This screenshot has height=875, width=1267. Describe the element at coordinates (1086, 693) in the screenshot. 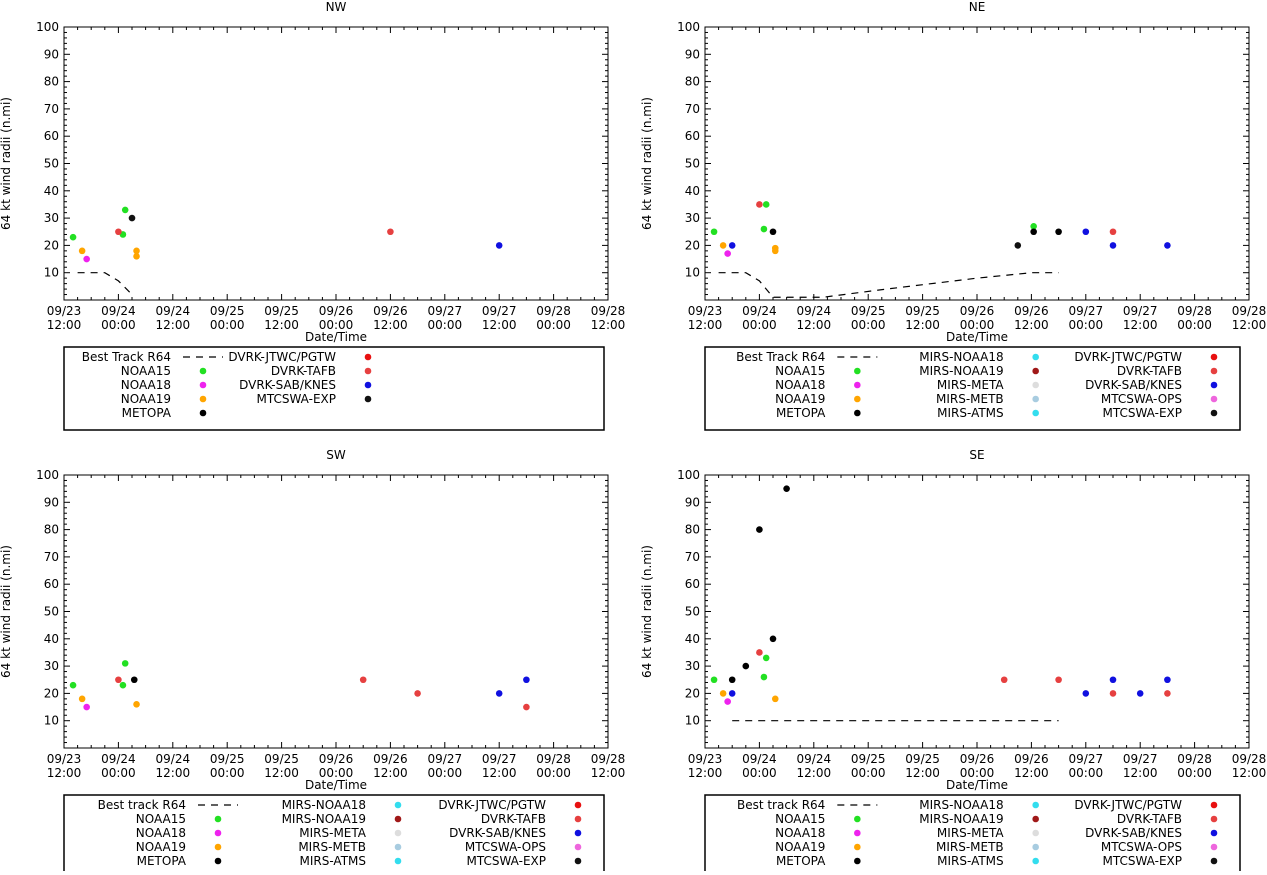

I see `data-point-sab` at that location.